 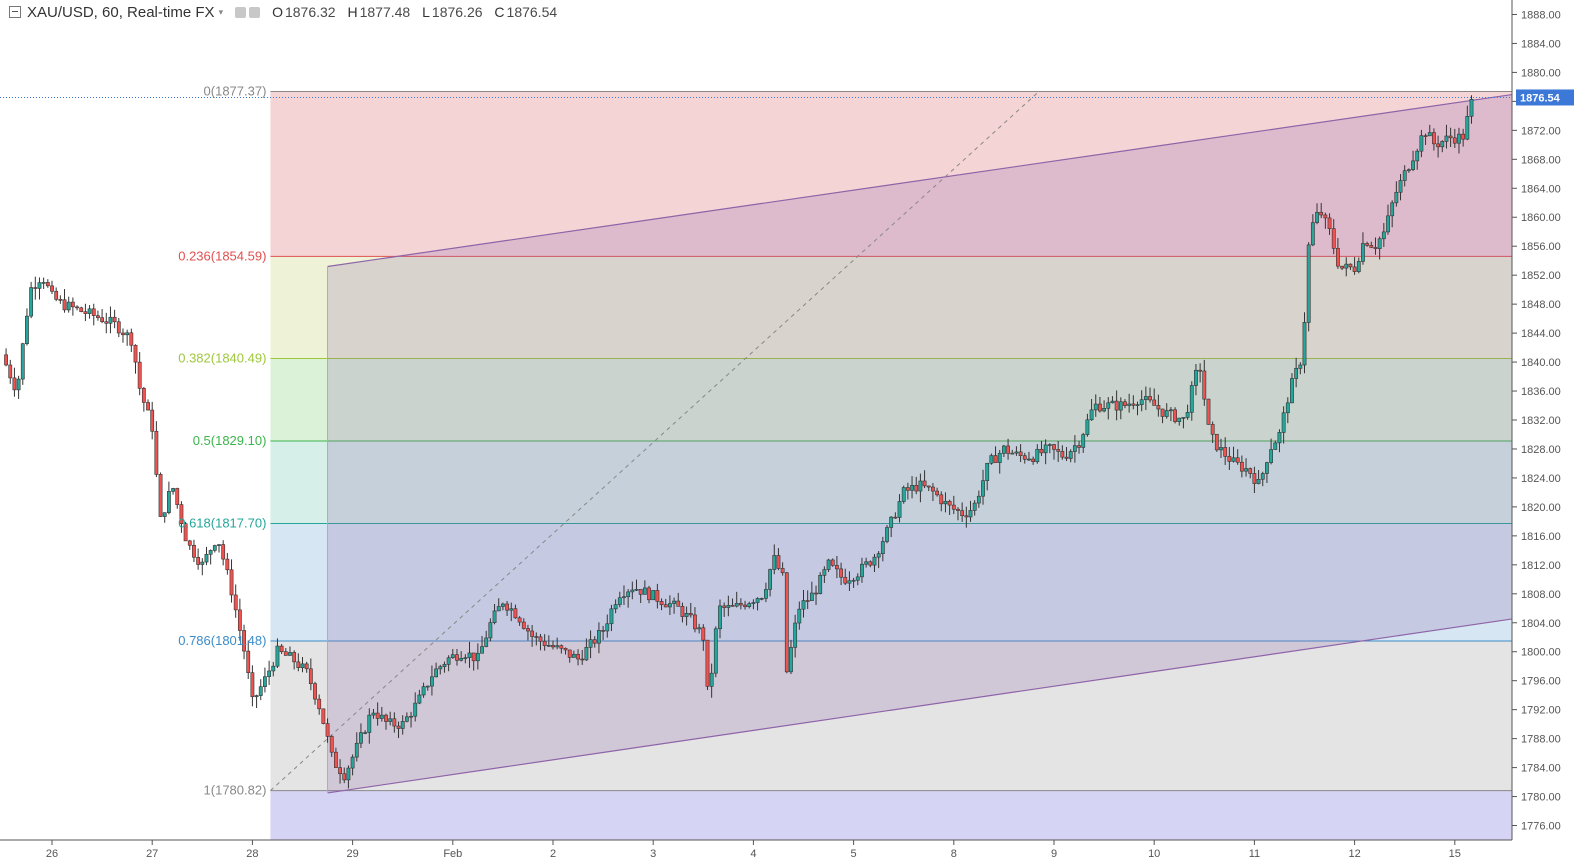 What do you see at coordinates (1541, 798) in the screenshot?
I see `price-tick-label: 1780.00` at bounding box center [1541, 798].